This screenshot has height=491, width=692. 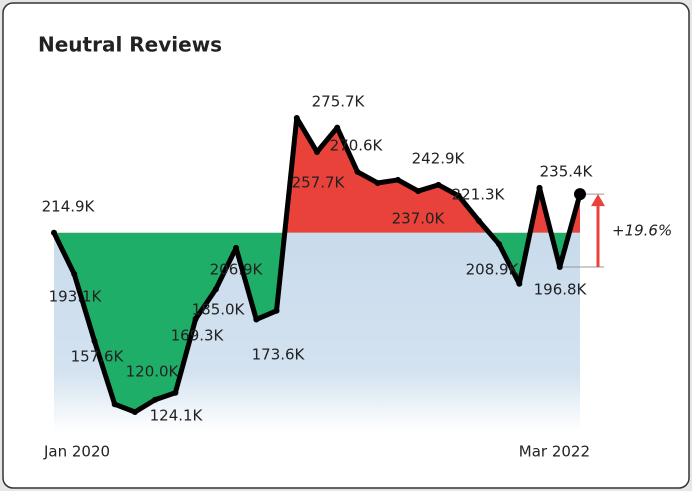 I want to click on data-label: 157.6K, so click(x=98, y=357).